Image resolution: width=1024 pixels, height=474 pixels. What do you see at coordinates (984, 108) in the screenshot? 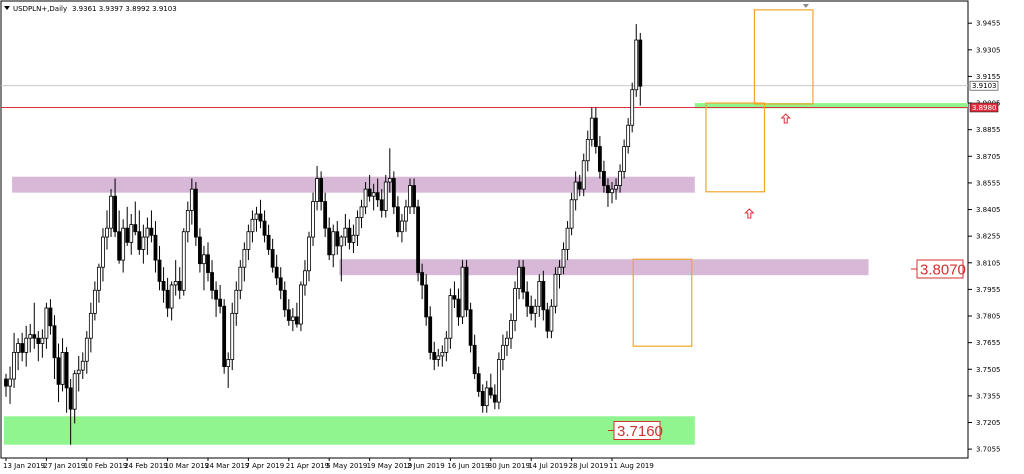
I see `marked-price-label: 3.8980` at bounding box center [984, 108].